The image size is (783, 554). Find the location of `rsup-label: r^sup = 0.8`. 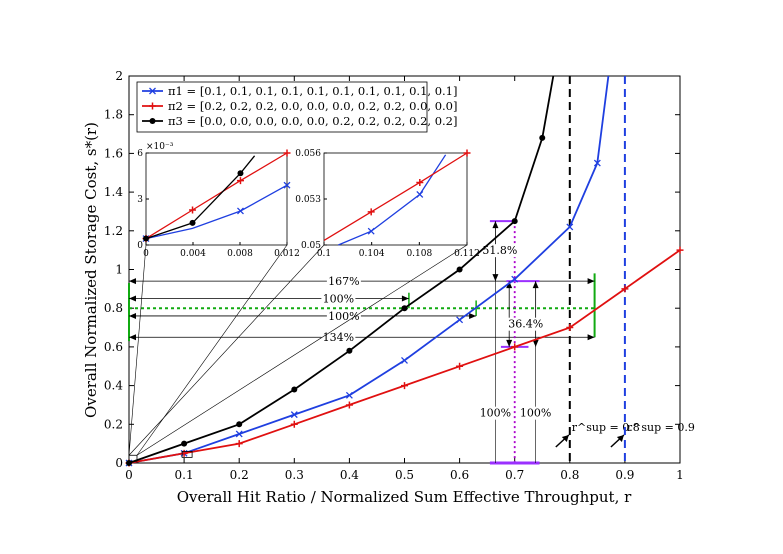

rsup-label: r^sup = 0.8 is located at coordinates (606, 427).